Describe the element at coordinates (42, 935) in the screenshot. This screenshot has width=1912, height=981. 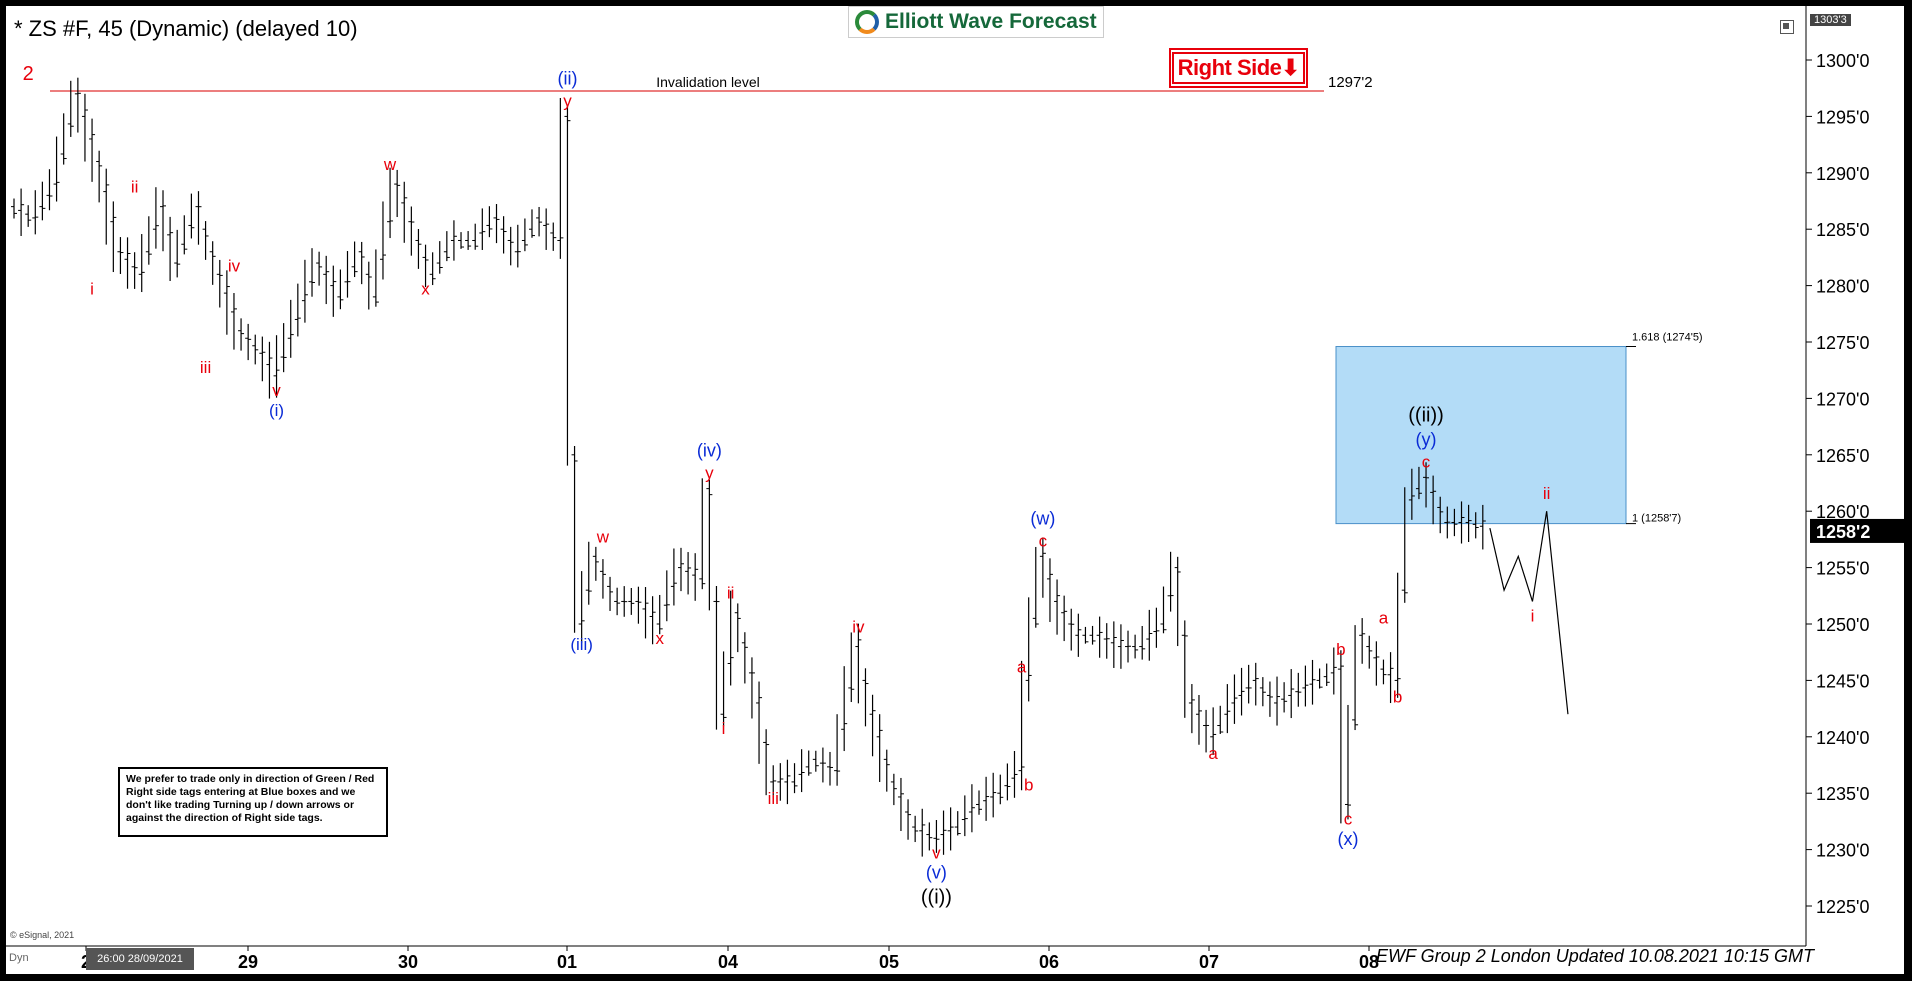
I see `copyright: © eSignal, 2021` at that location.